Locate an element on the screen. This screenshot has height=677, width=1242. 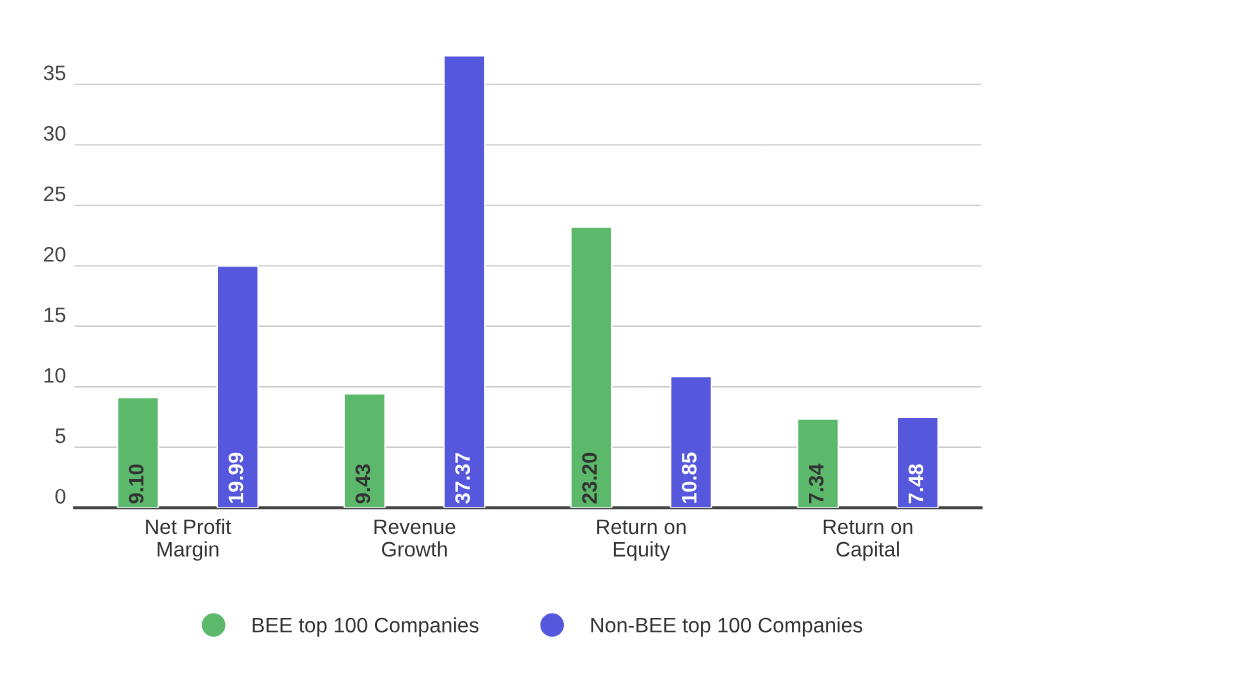
y-tick-label: 35 is located at coordinates (54, 73).